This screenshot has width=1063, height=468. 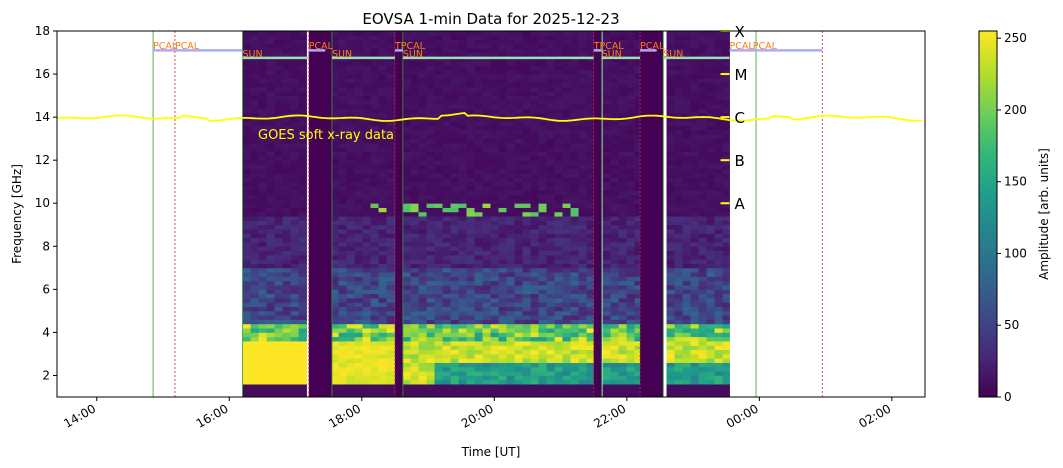 I want to click on scan-label: PCAL, so click(x=652, y=46).